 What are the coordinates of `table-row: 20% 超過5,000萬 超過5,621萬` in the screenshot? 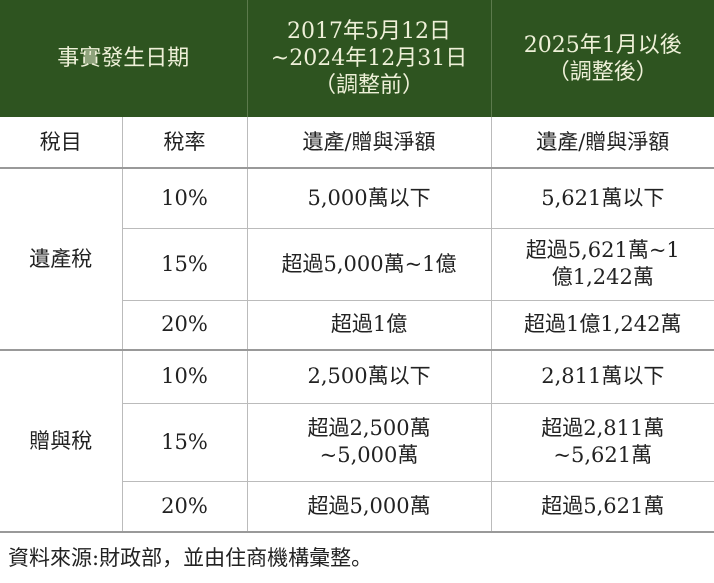 It's located at (357, 507).